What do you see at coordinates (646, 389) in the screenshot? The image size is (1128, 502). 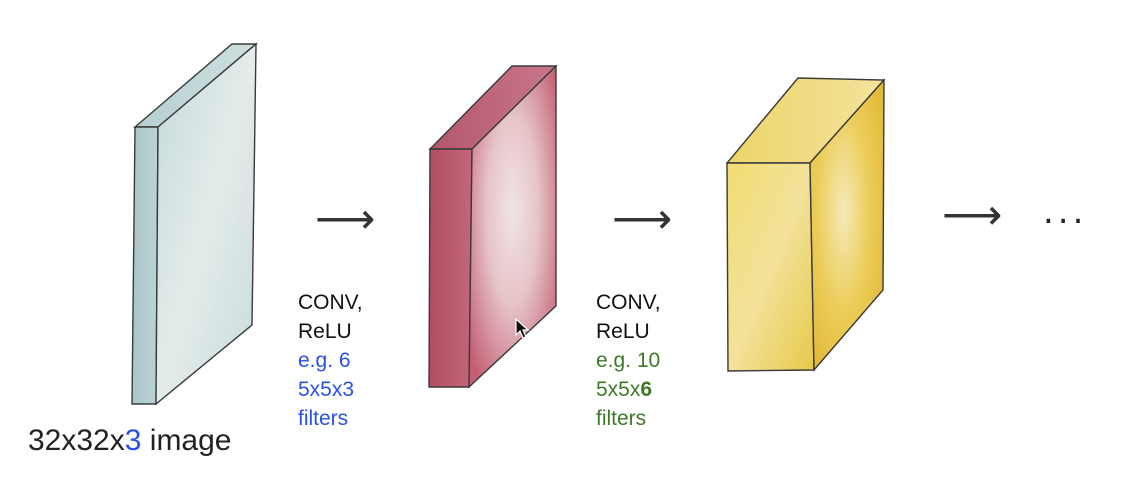 I see `conv2-filters-size-depth: 6` at bounding box center [646, 389].